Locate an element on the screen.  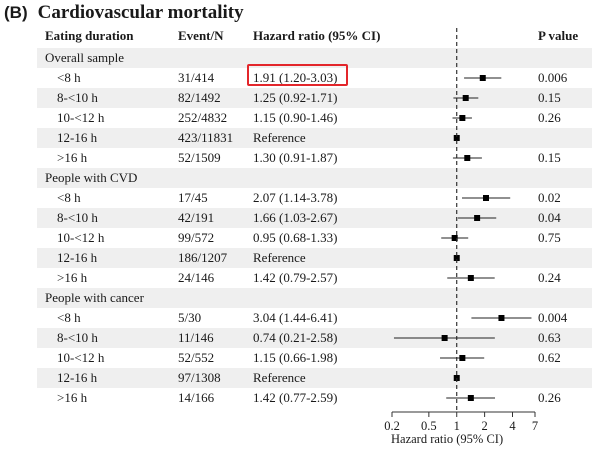
hazard-ratio-text: 1.15 (0.66-1.98) is located at coordinates (295, 357).